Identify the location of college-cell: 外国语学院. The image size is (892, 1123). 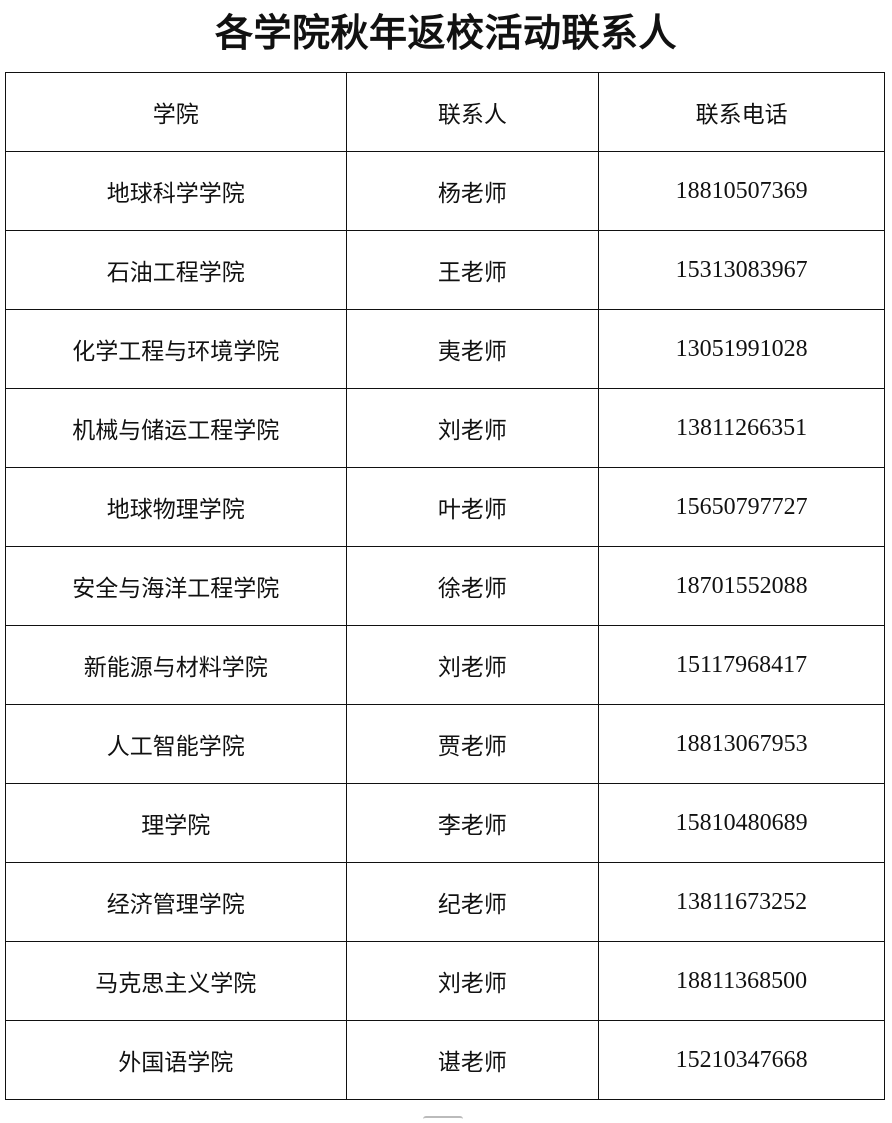
(176, 1060).